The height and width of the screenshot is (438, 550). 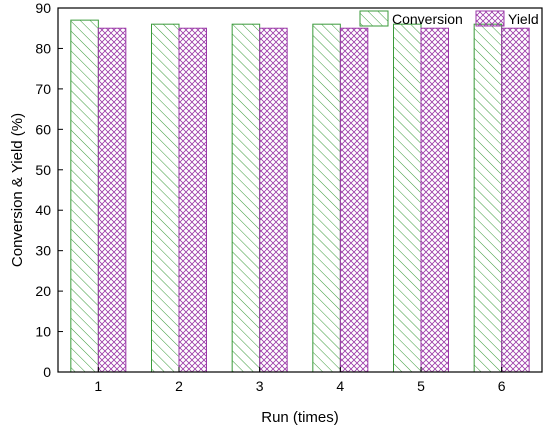 What do you see at coordinates (47, 372) in the screenshot?
I see `y-tick-label-0: 0` at bounding box center [47, 372].